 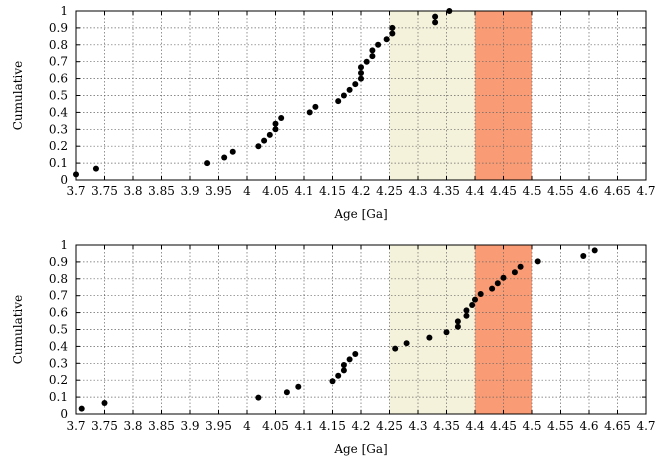 What do you see at coordinates (360, 426) in the screenshot?
I see `x-tick-label: 4.2` at bounding box center [360, 426].